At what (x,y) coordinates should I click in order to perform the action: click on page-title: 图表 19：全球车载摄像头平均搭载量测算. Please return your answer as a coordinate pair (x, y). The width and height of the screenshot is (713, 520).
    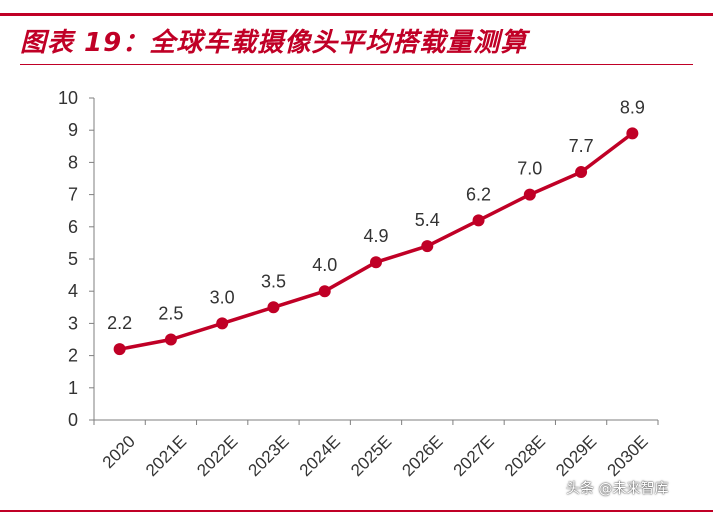
    Looking at the image, I should click on (274, 43).